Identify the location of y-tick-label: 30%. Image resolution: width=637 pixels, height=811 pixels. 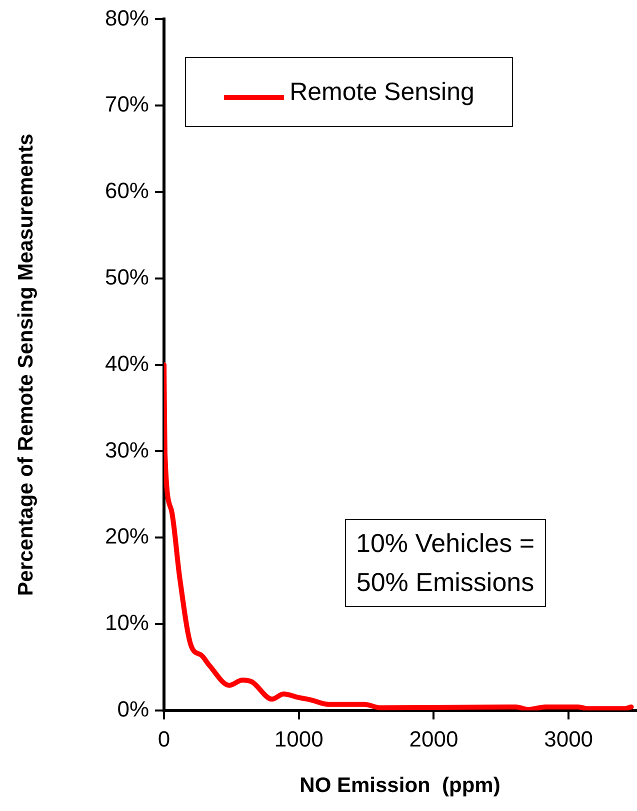
(126, 449).